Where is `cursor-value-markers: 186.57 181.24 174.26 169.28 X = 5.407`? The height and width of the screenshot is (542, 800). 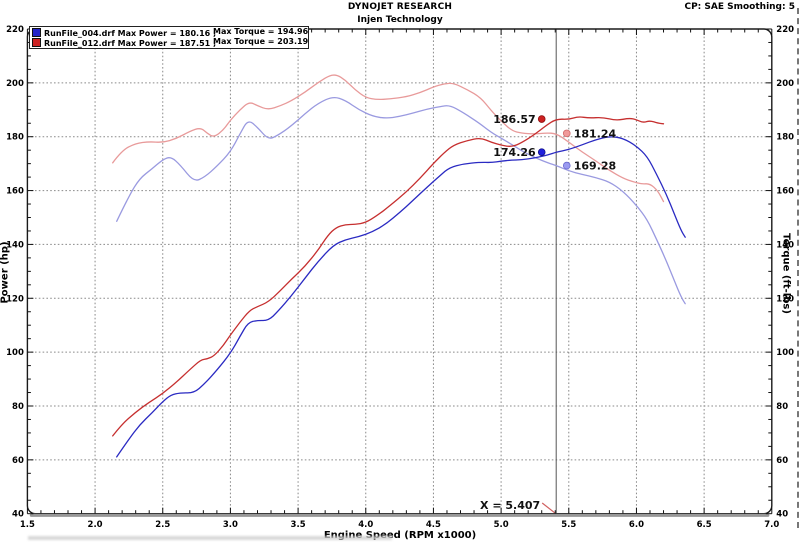
cursor-value-markers: 186.57 181.24 174.26 169.28 X = 5.407 is located at coordinates (548, 313).